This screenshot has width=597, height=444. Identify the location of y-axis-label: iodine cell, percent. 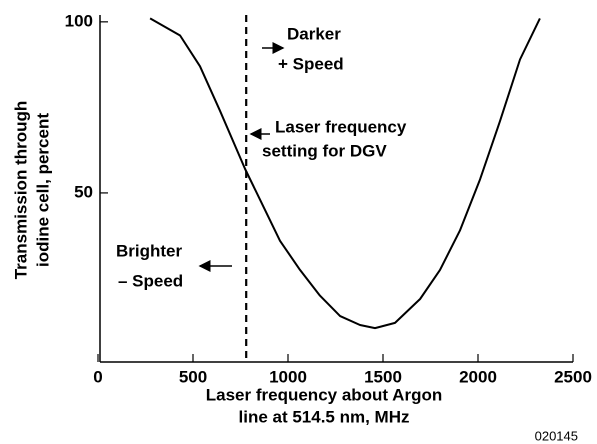
(42, 190).